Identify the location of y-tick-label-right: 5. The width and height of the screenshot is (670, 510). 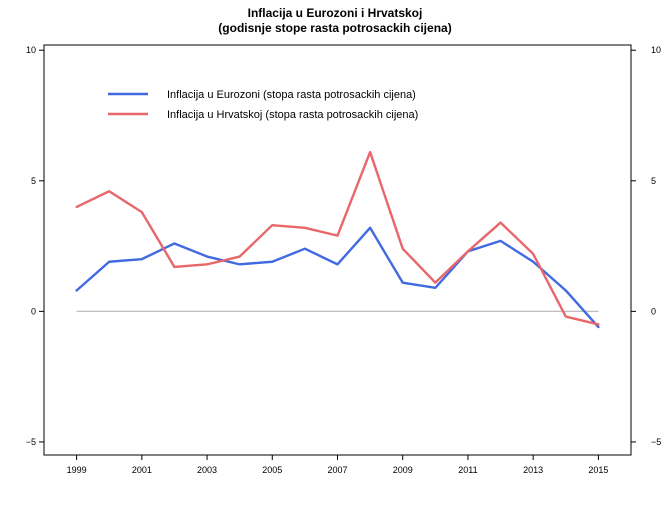
(653, 181).